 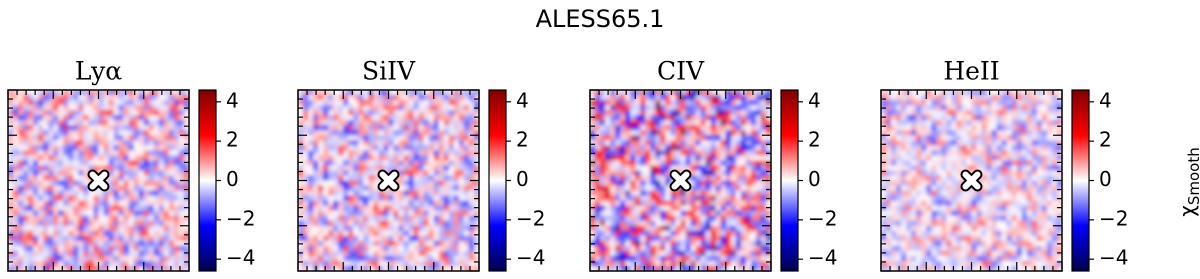 I want to click on panel-title: HeII, so click(x=971, y=71).